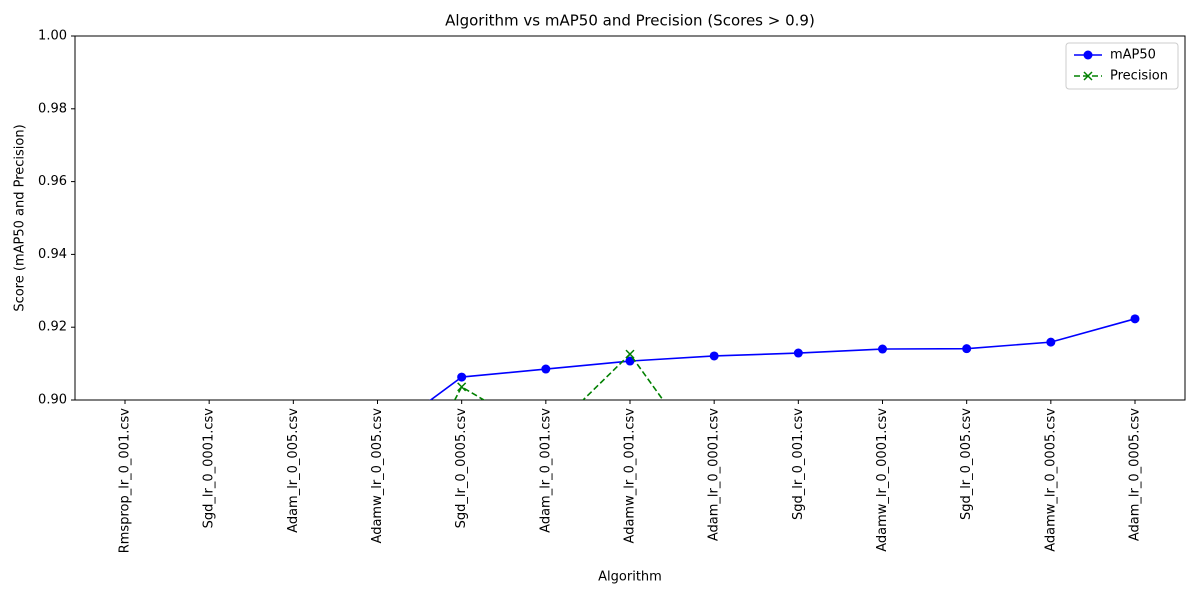 The width and height of the screenshot is (1200, 600). What do you see at coordinates (1050, 480) in the screenshot?
I see `x-tick-label: Adamw_lr_0_0005.csv` at bounding box center [1050, 480].